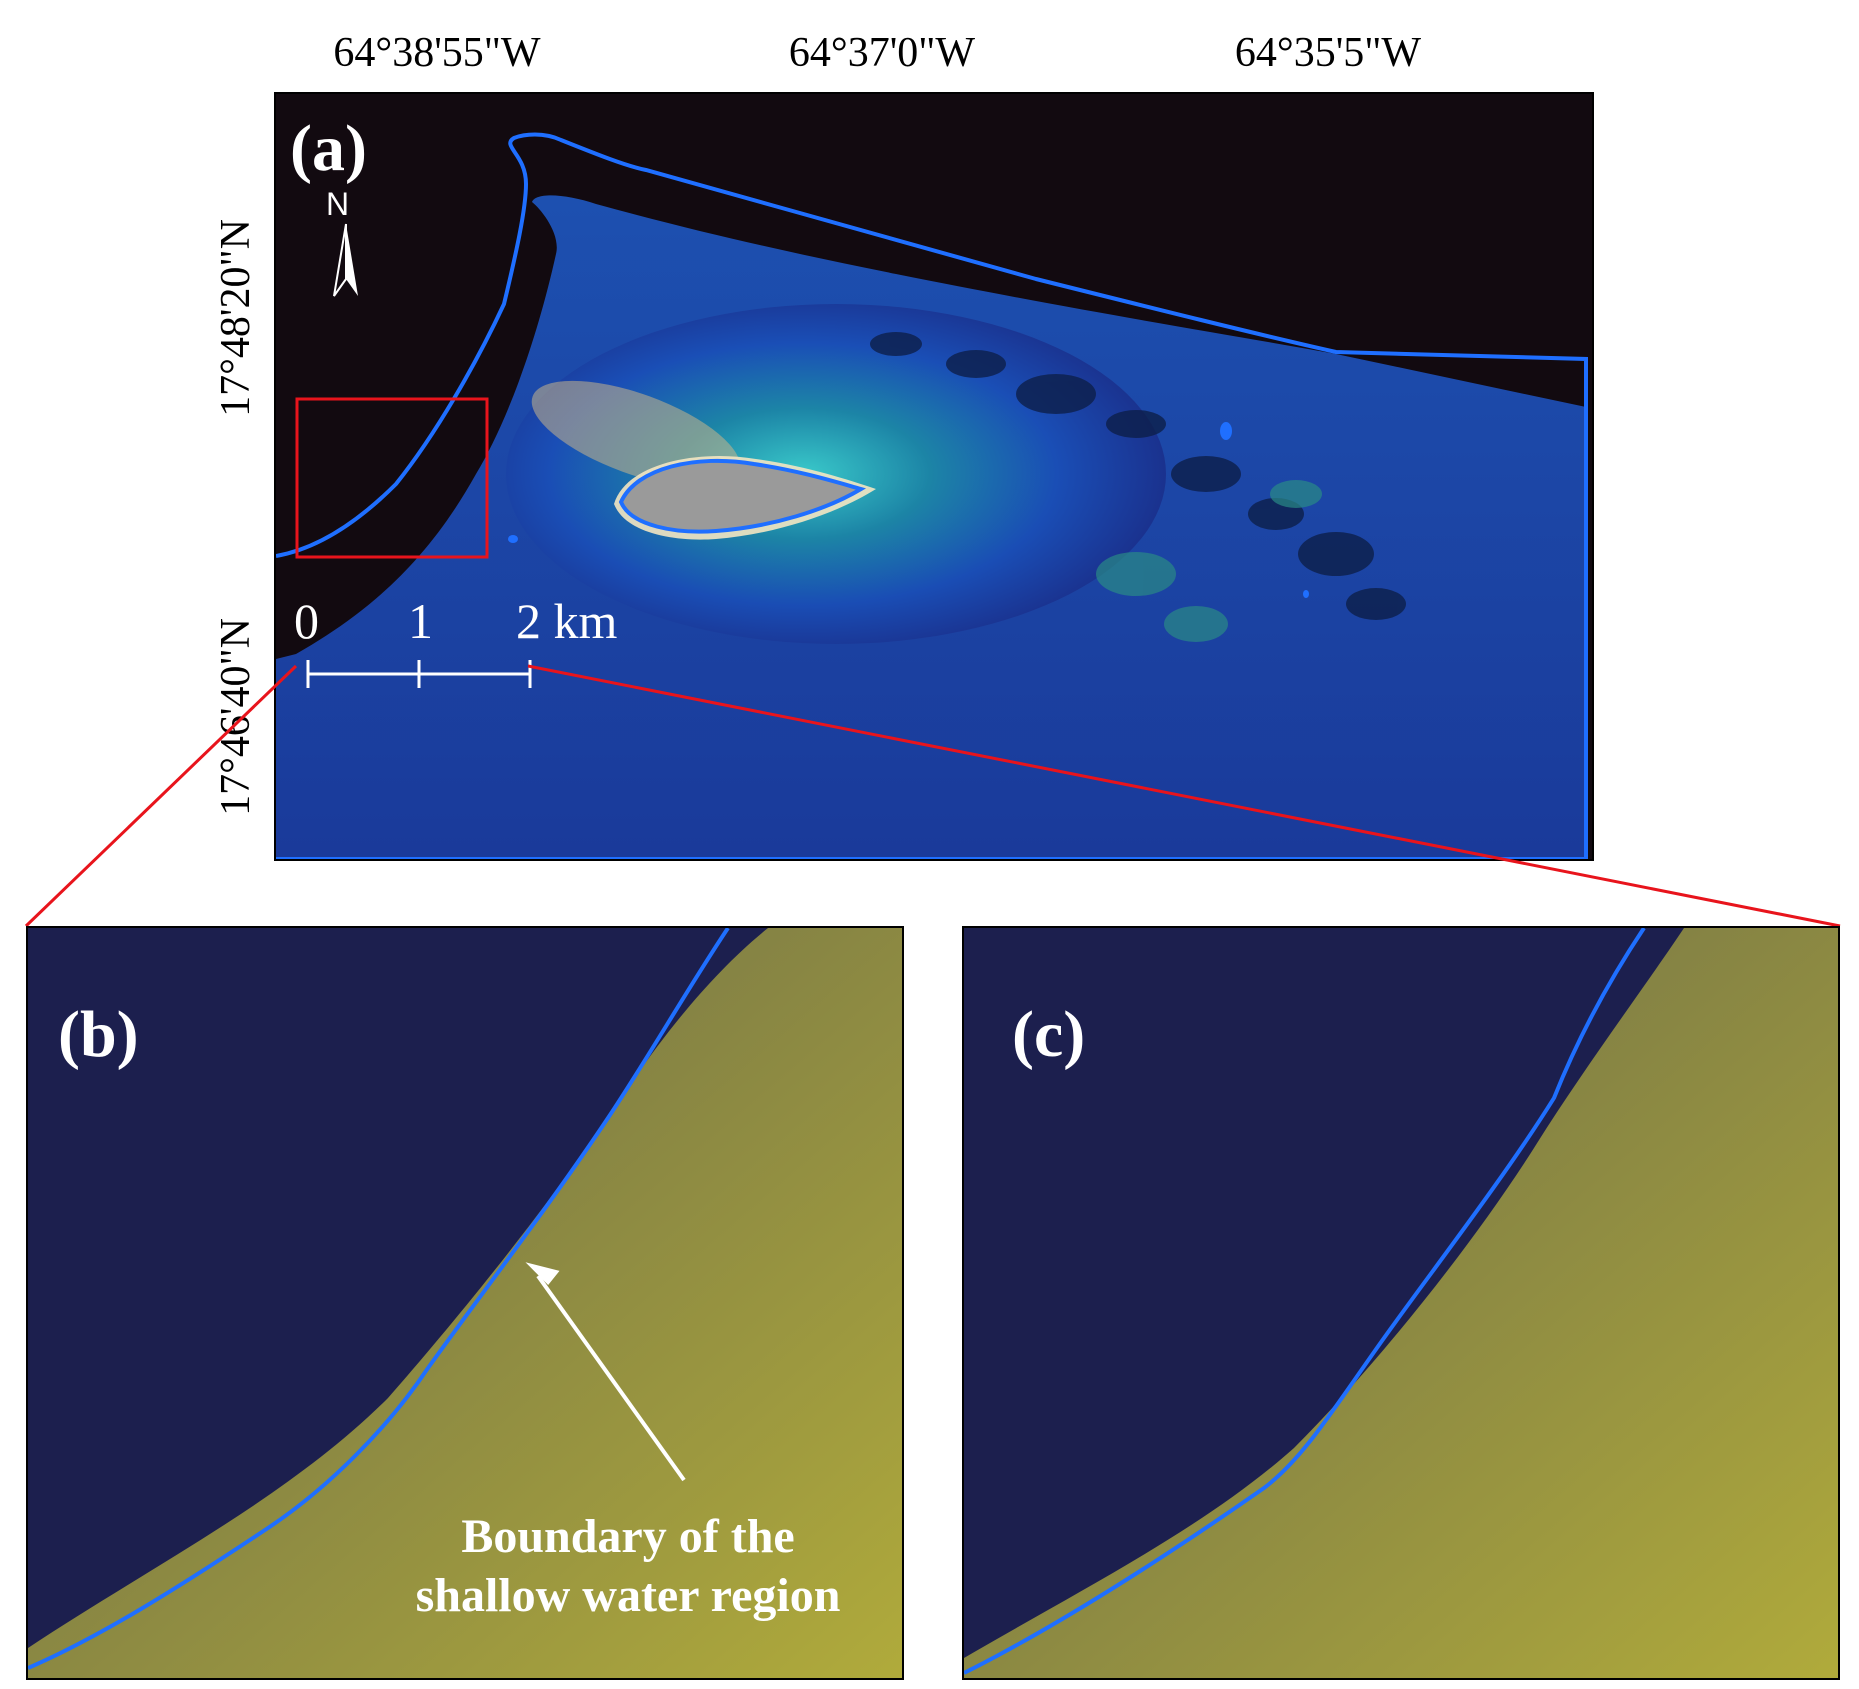 The image size is (1859, 1689). What do you see at coordinates (1138, 476) in the screenshot?
I see `reef-patches` at bounding box center [1138, 476].